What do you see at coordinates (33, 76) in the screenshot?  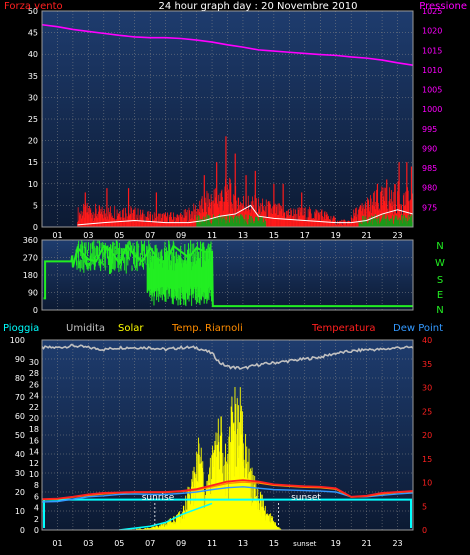 I see `y-tick-wind: 35` at bounding box center [33, 76].